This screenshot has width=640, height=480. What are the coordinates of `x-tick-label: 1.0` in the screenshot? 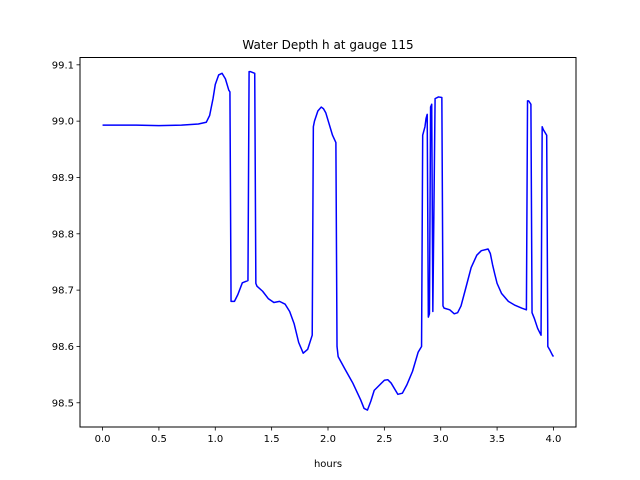 It's located at (215, 439).